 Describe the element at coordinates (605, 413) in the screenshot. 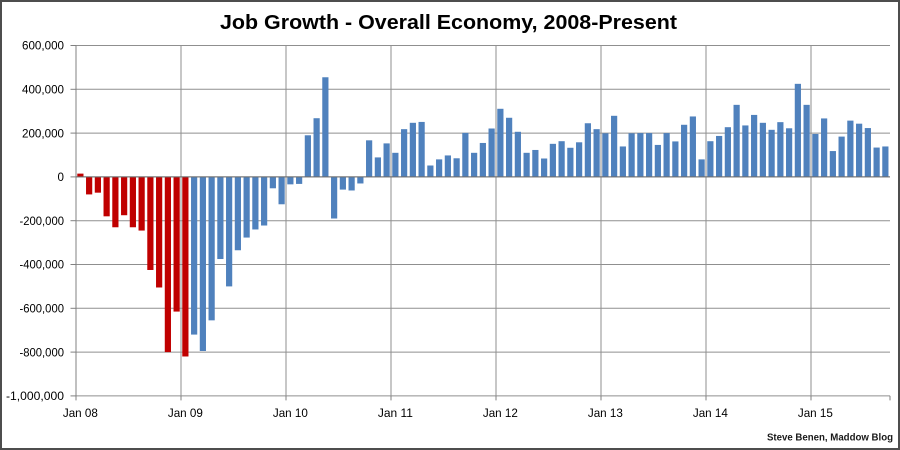

I see `svg-text: Jan 13` at that location.